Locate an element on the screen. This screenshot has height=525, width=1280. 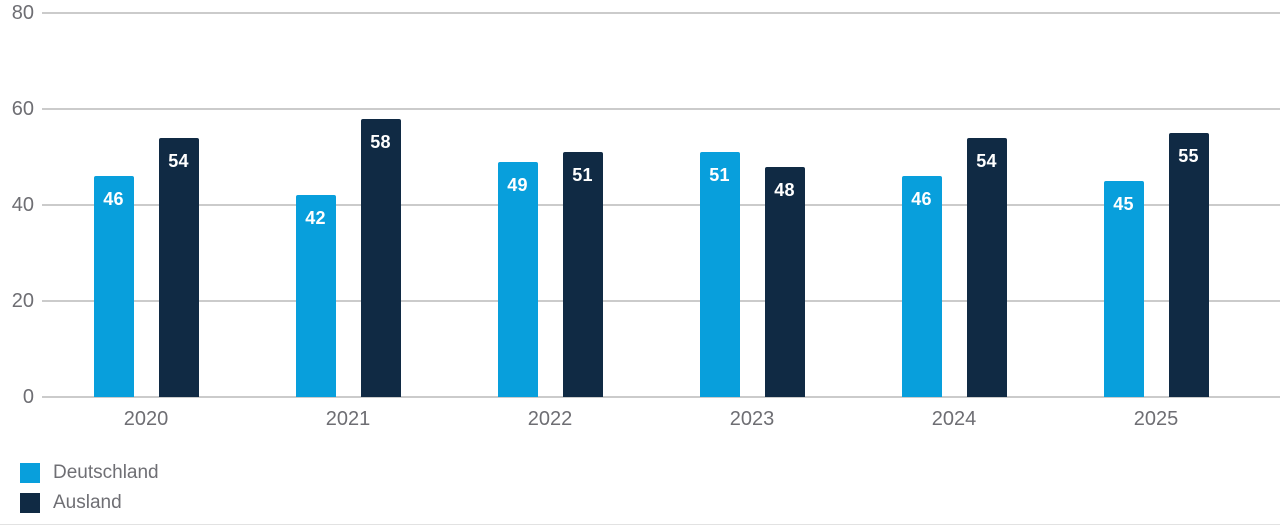
value-label-deutschland-2021: 42 is located at coordinates (315, 218).